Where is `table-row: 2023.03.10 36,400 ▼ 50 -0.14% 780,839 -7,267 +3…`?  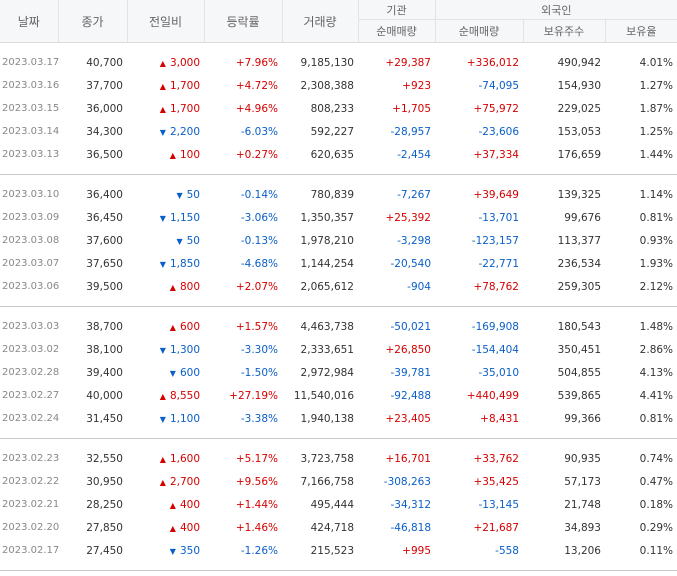
table-row: 2023.03.10 36,400 ▼ 50 -0.14% 780,839 -7,267 +3… is located at coordinates (338, 194).